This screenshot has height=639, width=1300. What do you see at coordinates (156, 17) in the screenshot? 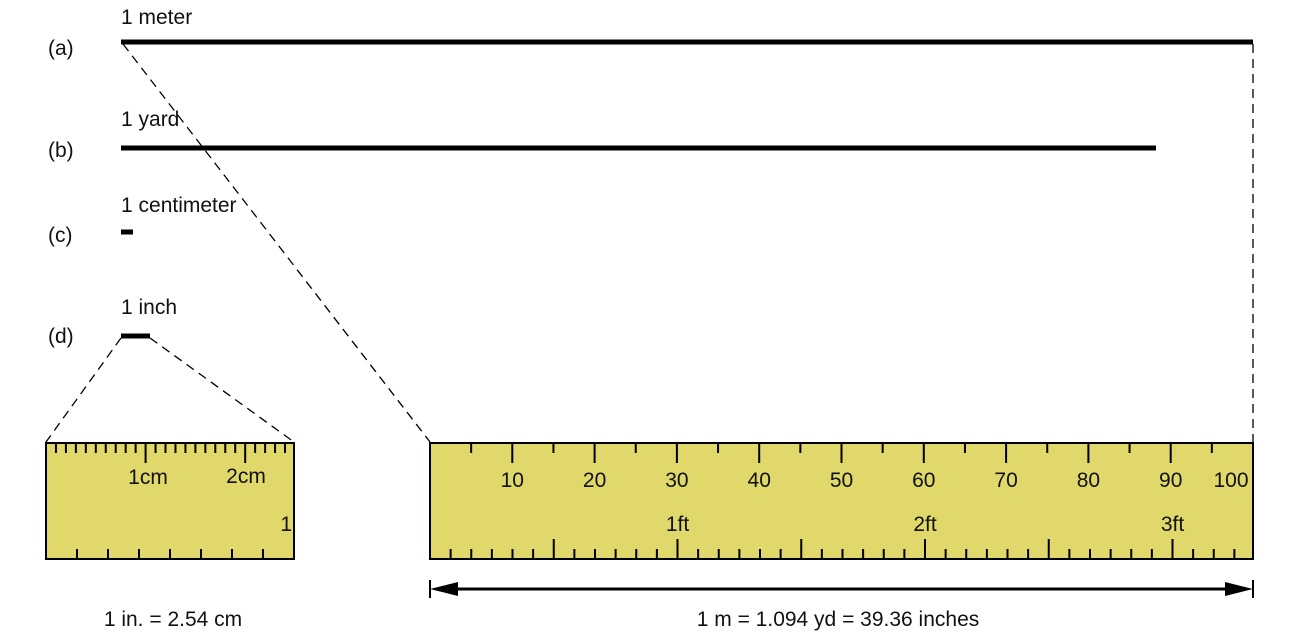
I see `row-label-meter: 1 meter` at bounding box center [156, 17].